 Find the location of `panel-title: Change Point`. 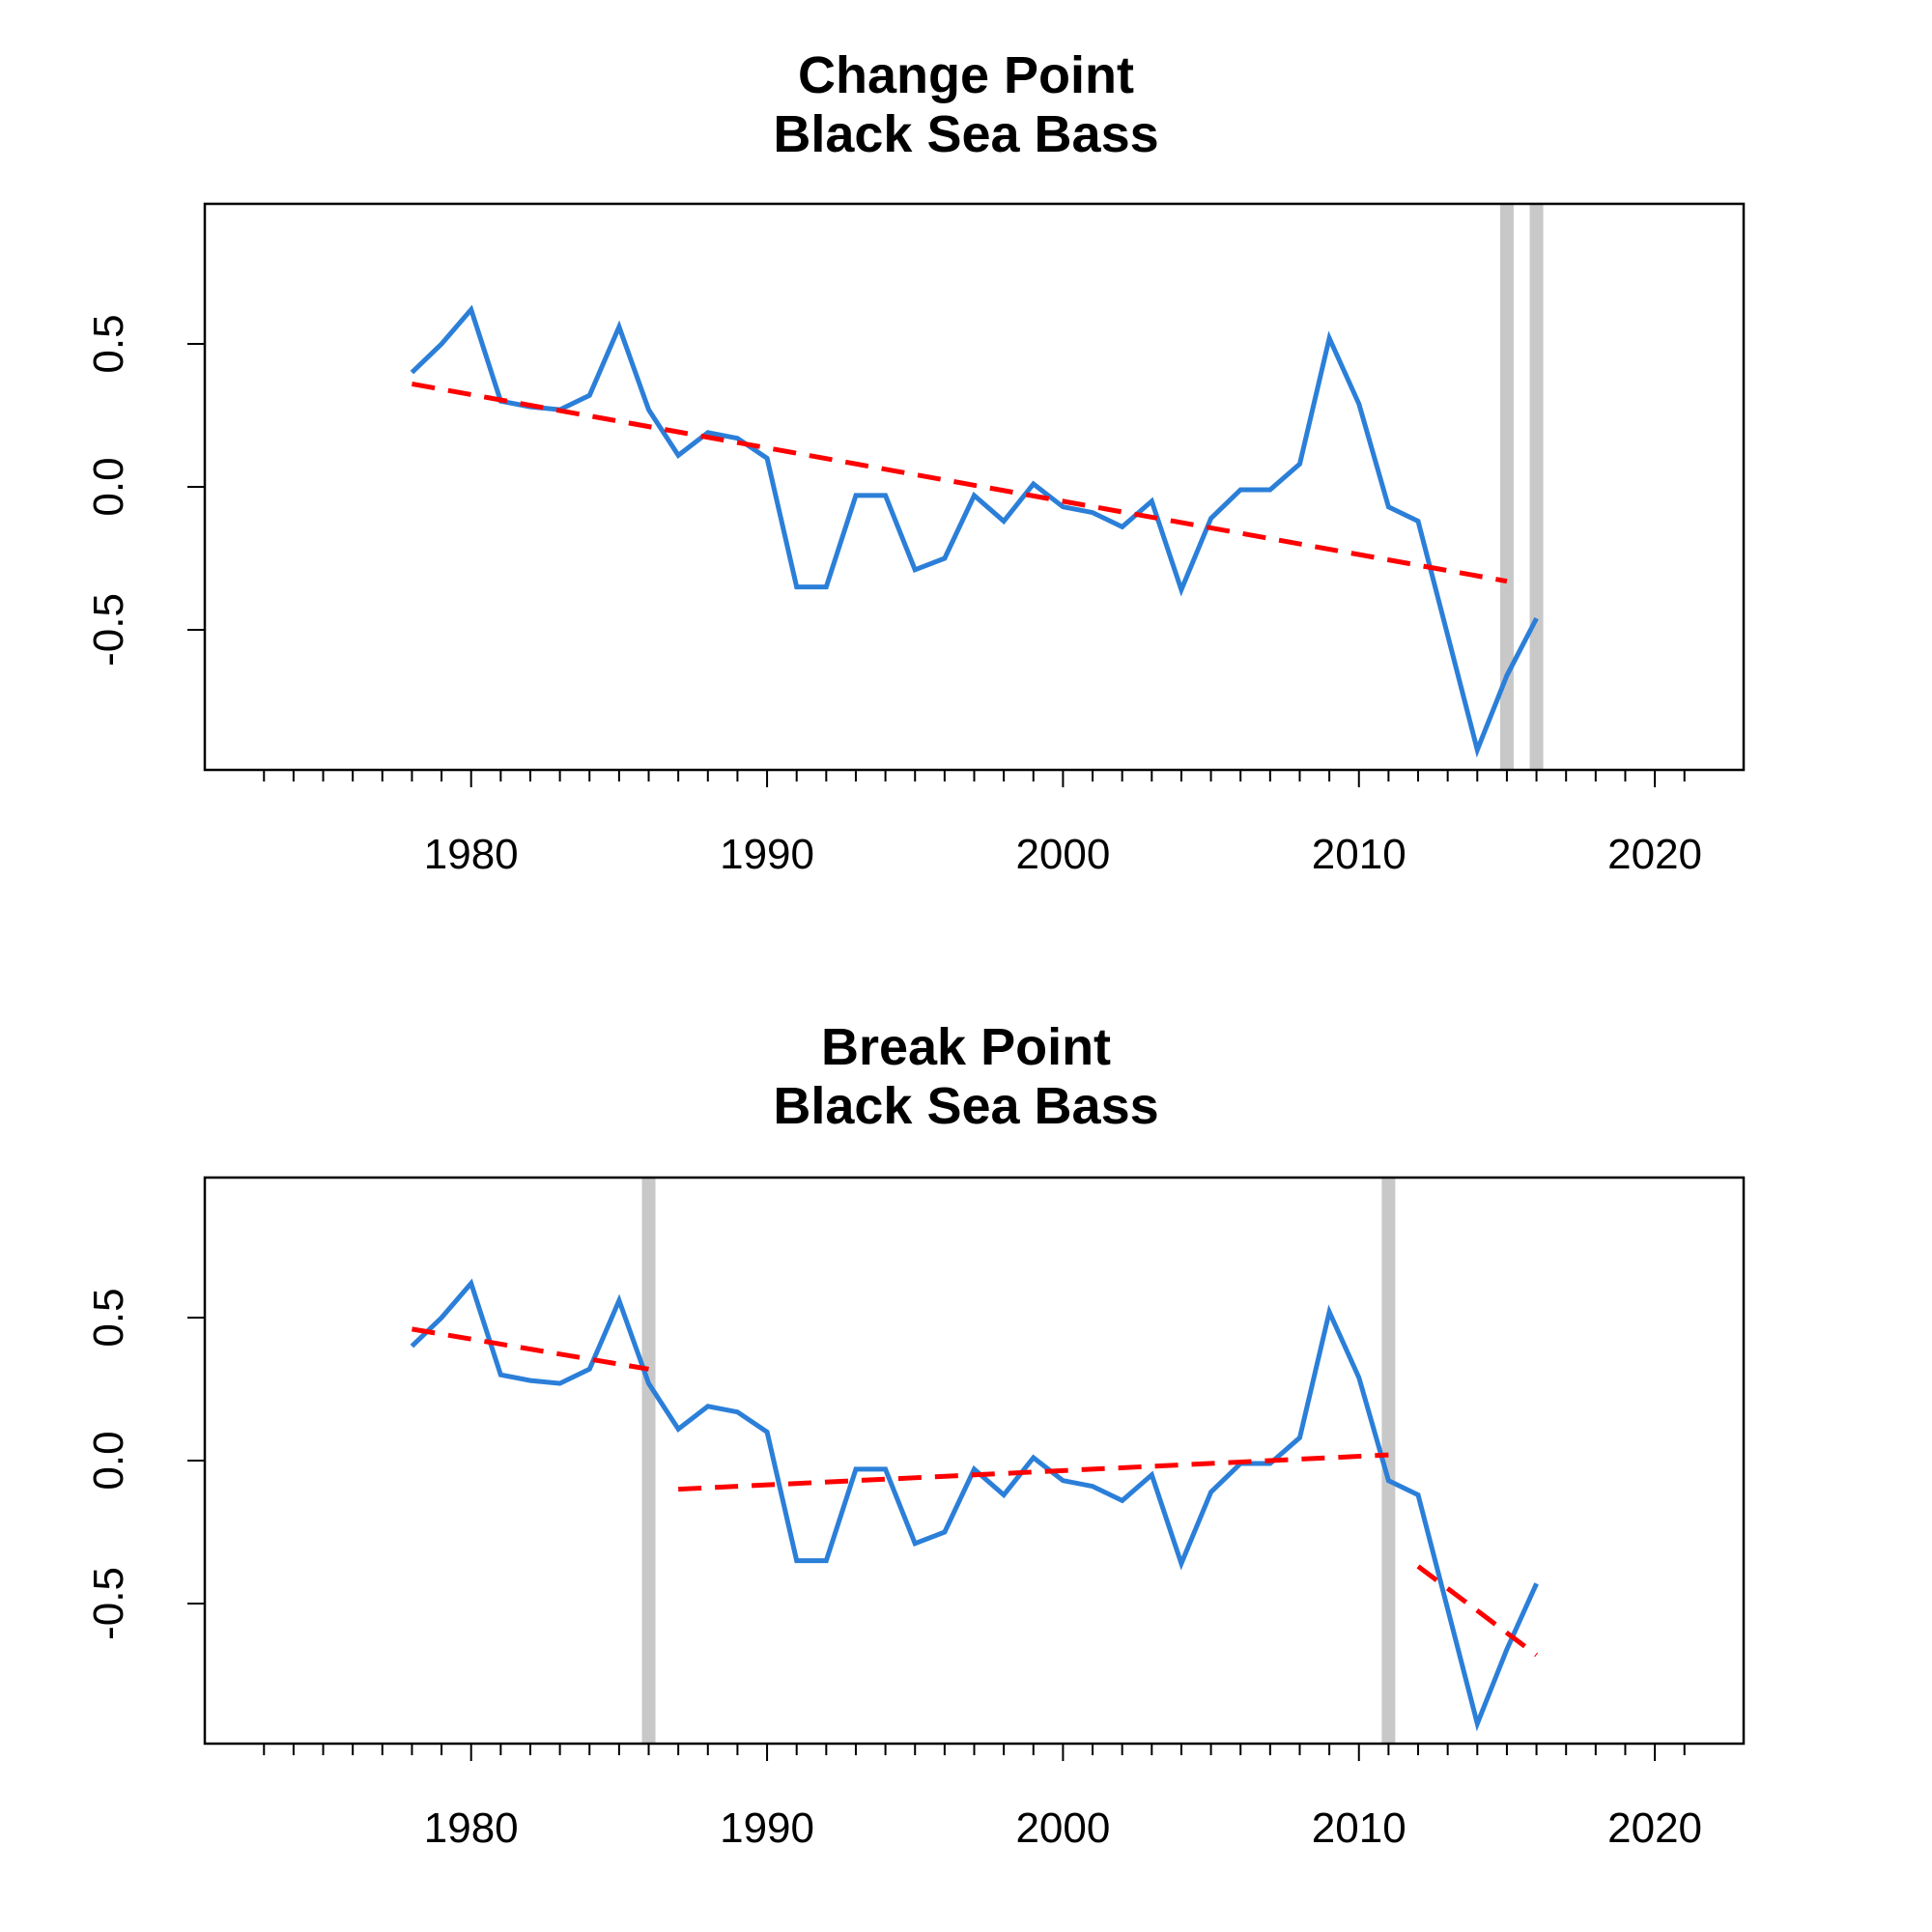

panel-title: Change Point is located at coordinates (966, 75).